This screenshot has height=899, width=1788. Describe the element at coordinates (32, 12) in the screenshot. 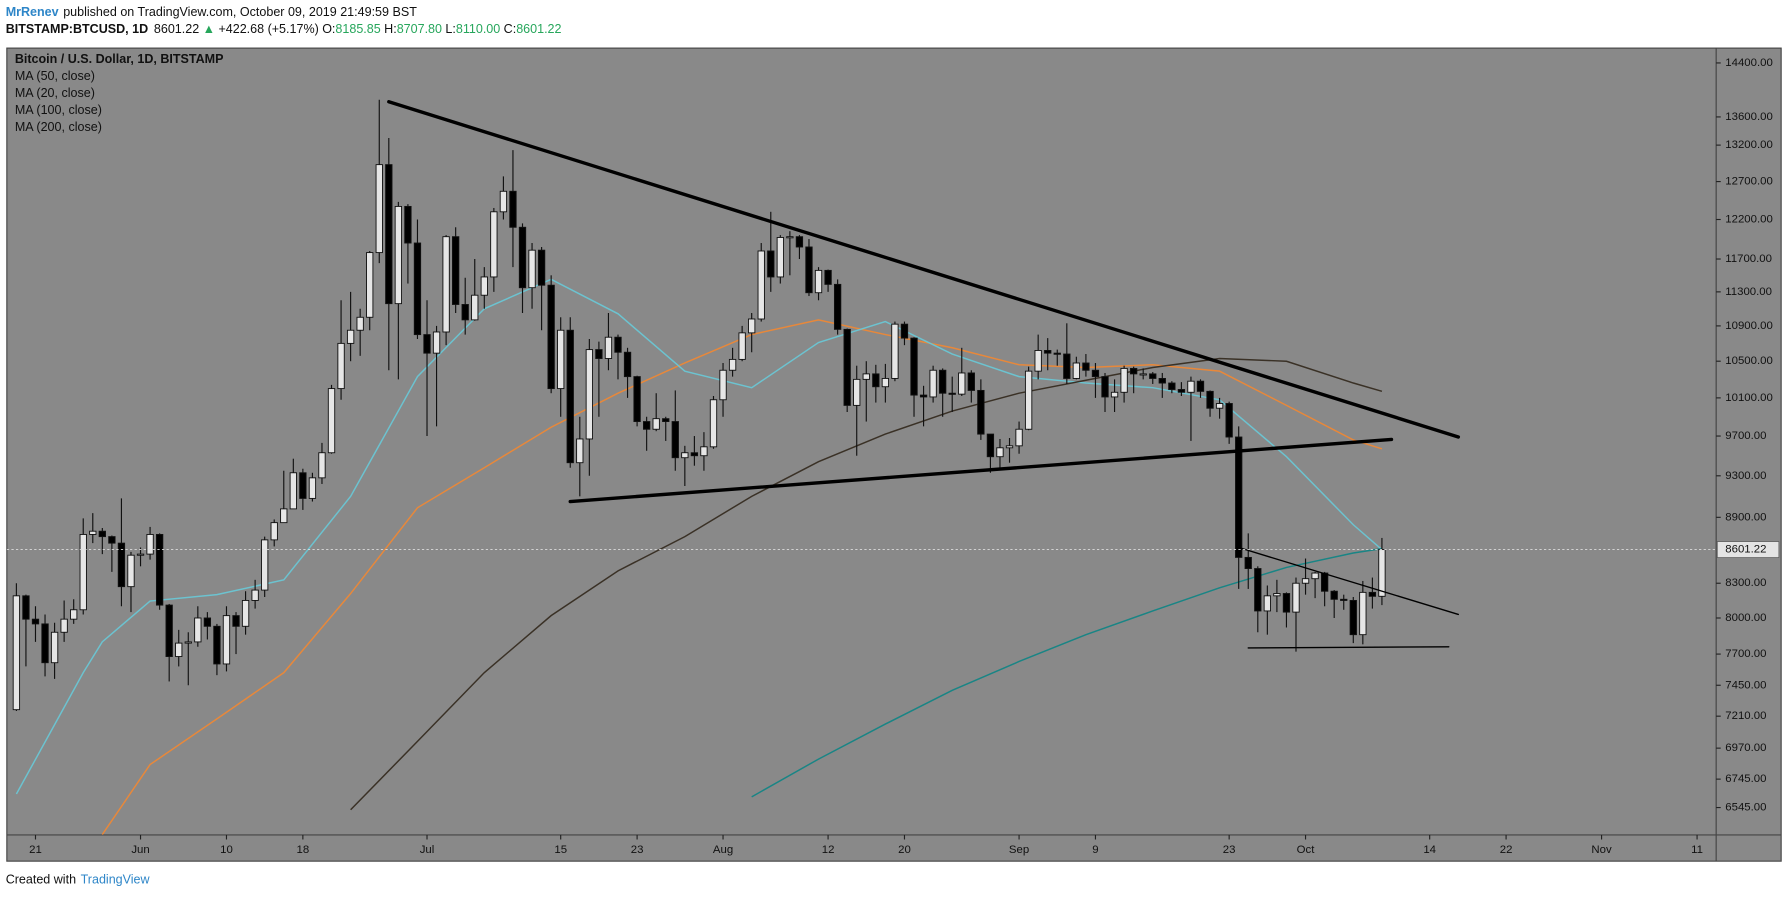

I see `author: MrRenev` at that location.